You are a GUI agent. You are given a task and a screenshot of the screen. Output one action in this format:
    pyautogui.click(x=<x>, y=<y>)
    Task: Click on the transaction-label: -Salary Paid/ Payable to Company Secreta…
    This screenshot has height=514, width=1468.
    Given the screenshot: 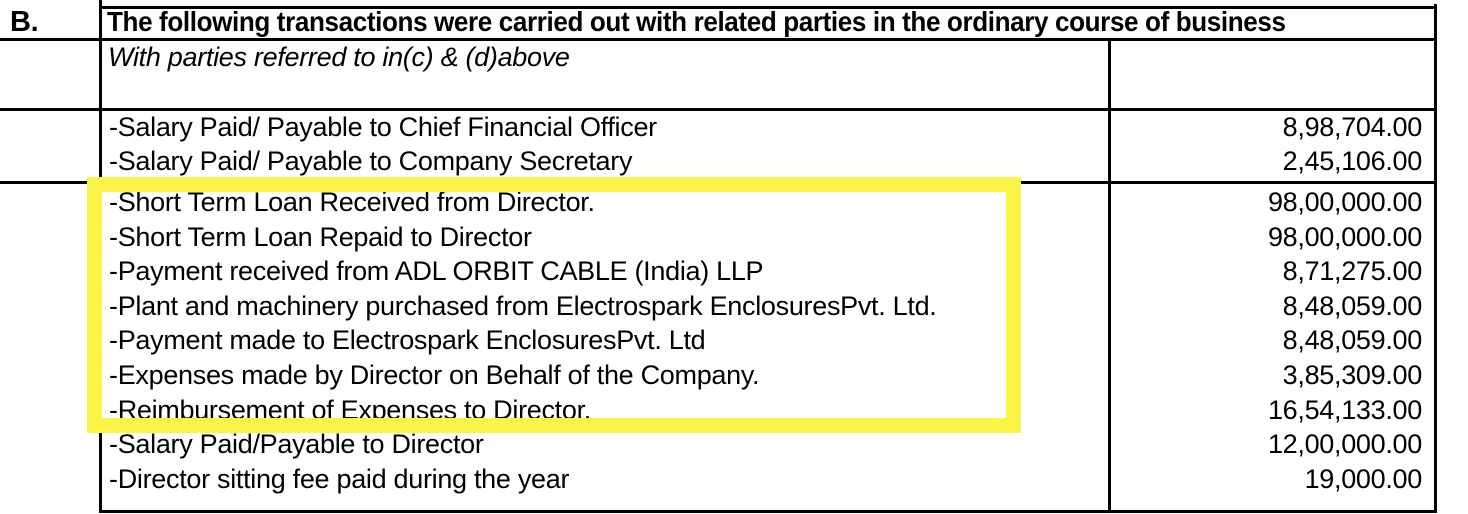 What is the action you would take?
    pyautogui.click(x=371, y=161)
    